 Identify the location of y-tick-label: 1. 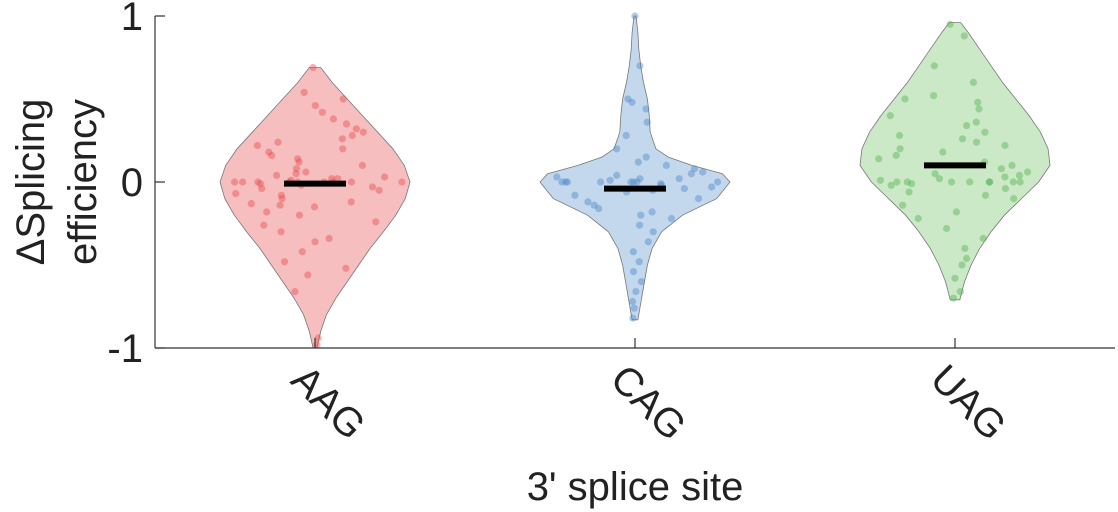
(132, 19).